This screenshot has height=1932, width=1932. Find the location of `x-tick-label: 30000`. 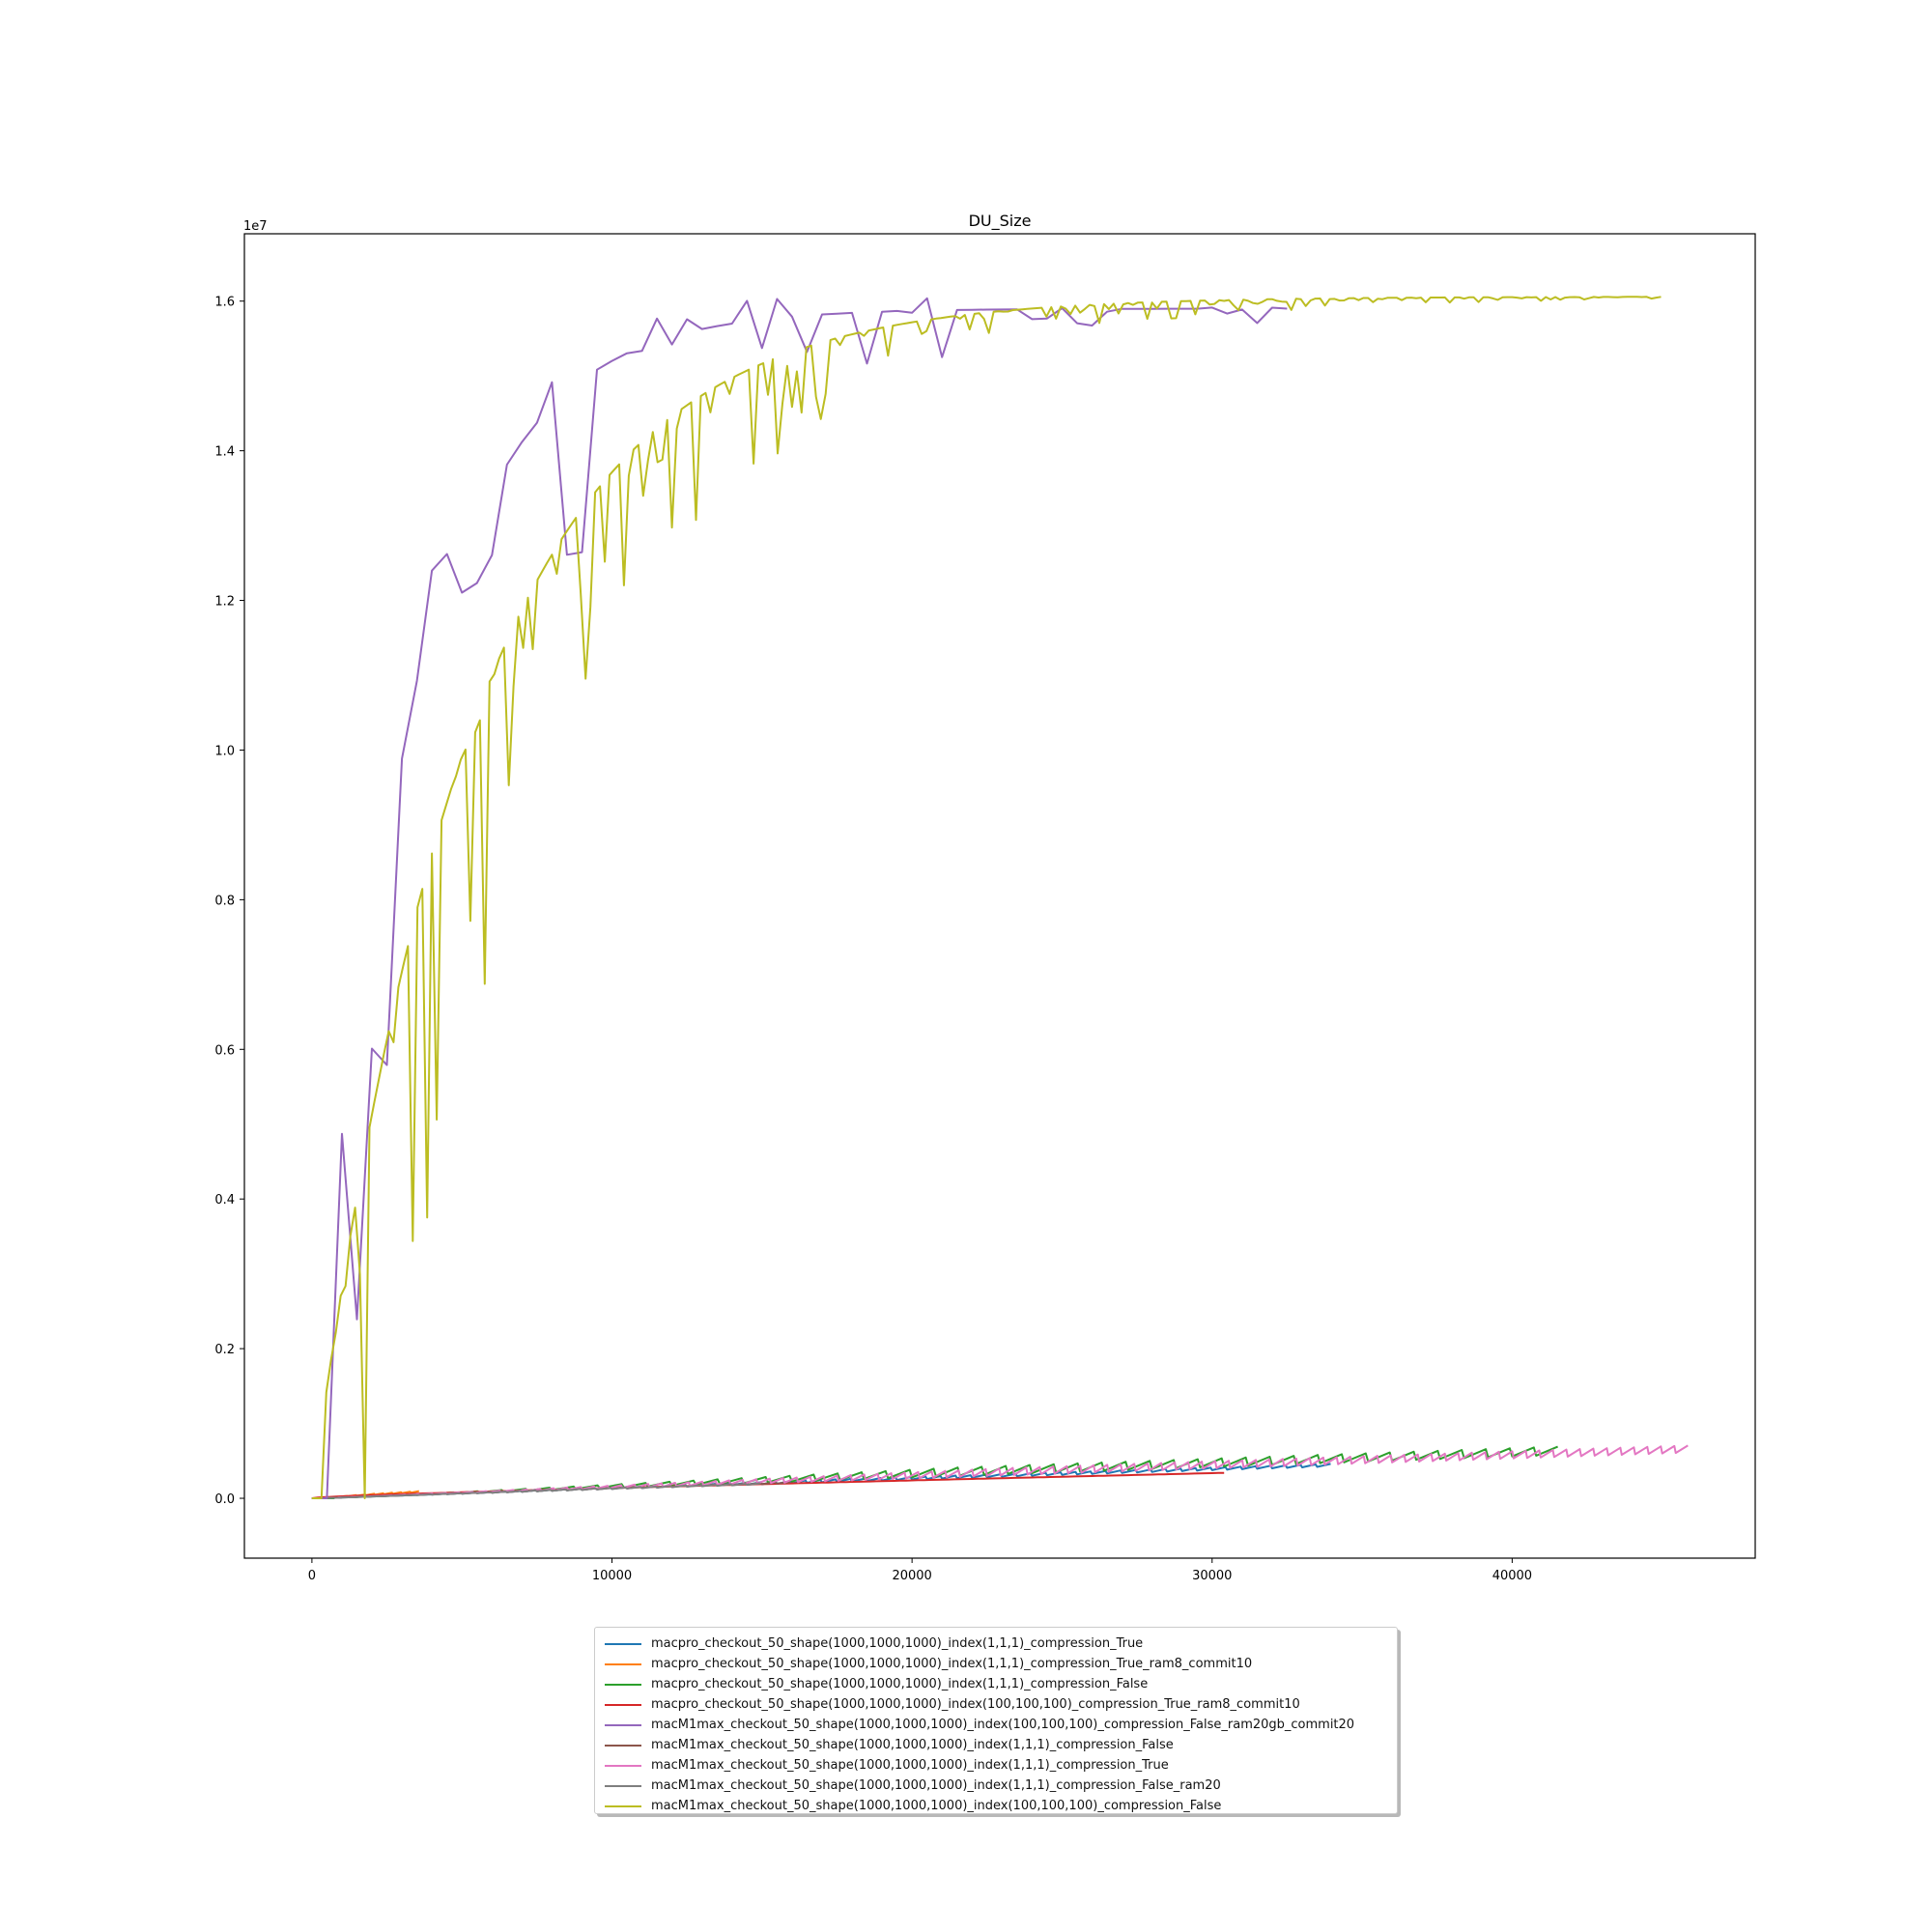

x-tick-label: 30000 is located at coordinates (1212, 1576).